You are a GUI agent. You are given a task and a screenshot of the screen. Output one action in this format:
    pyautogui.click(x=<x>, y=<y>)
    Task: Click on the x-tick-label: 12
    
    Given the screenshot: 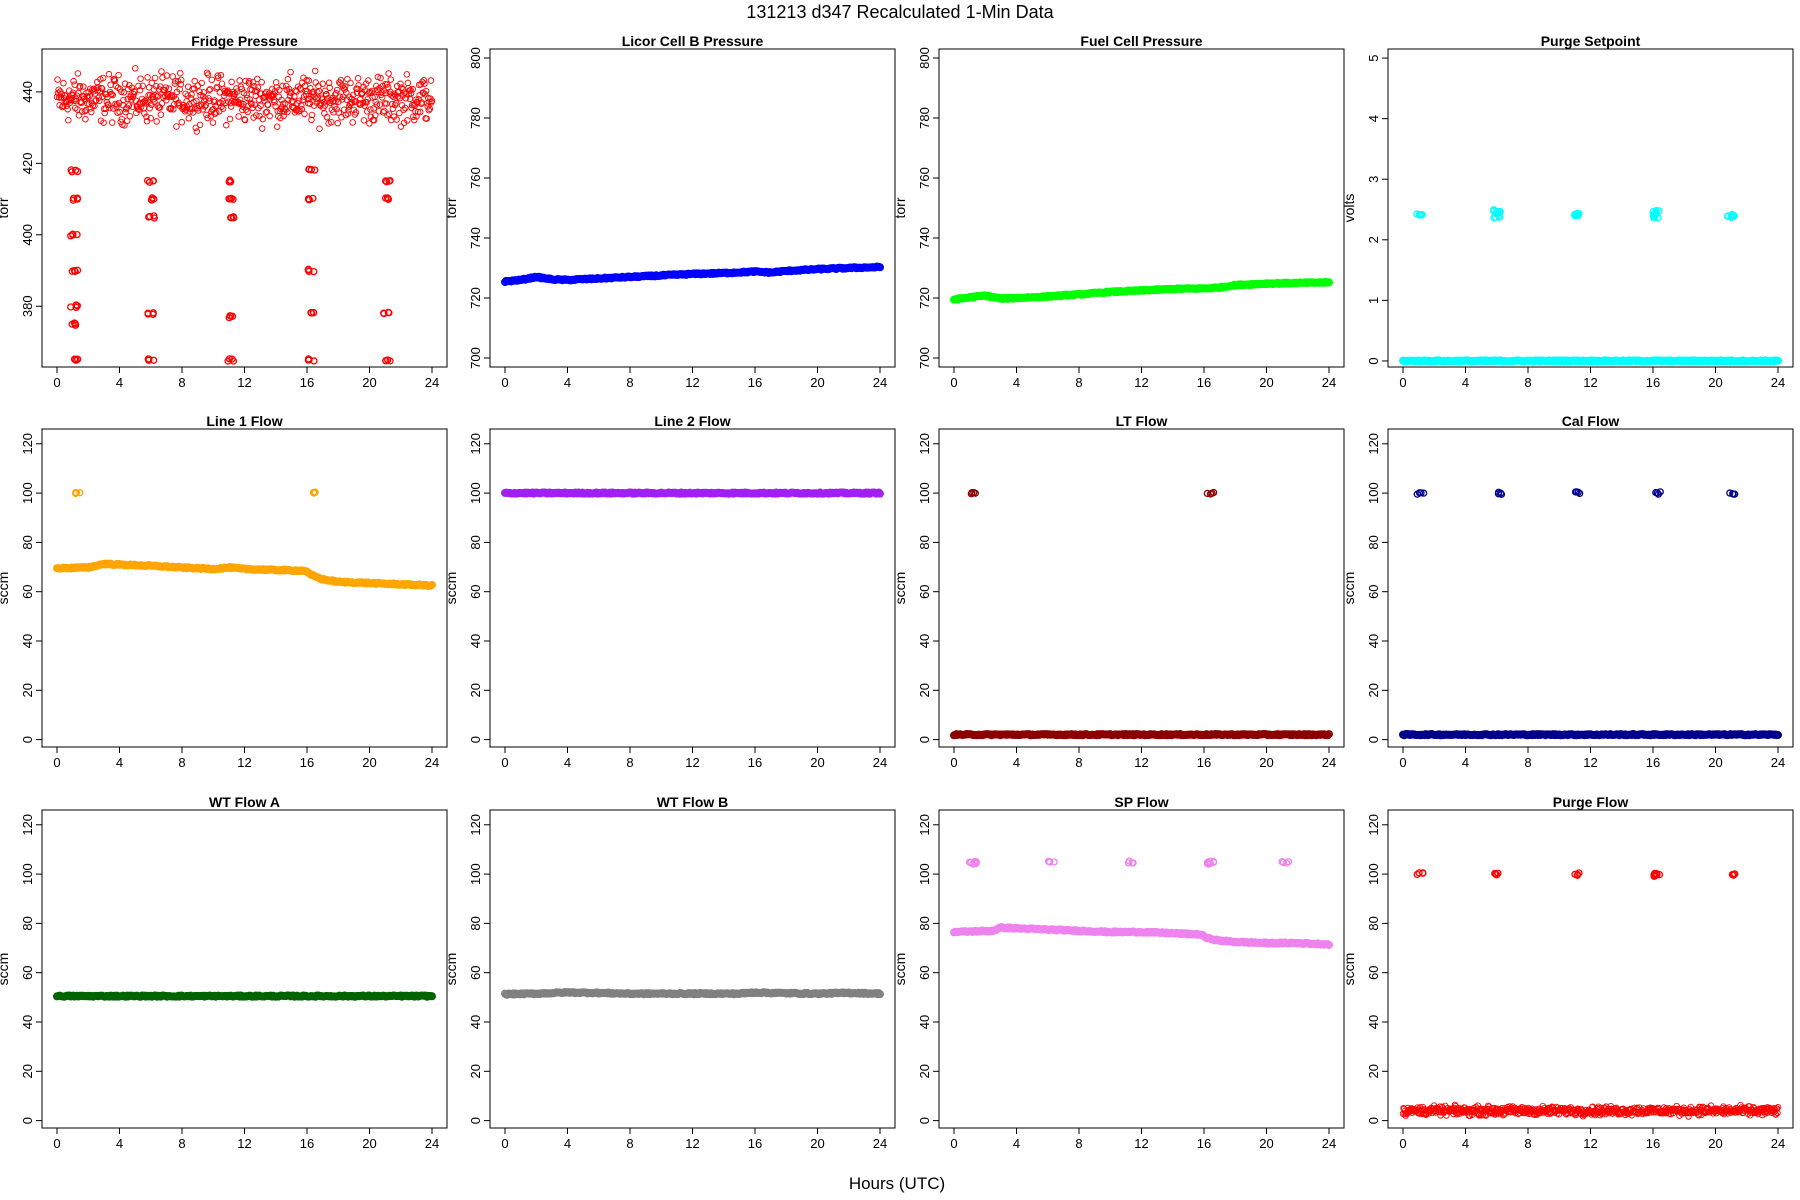 What is the action you would take?
    pyautogui.click(x=1590, y=762)
    